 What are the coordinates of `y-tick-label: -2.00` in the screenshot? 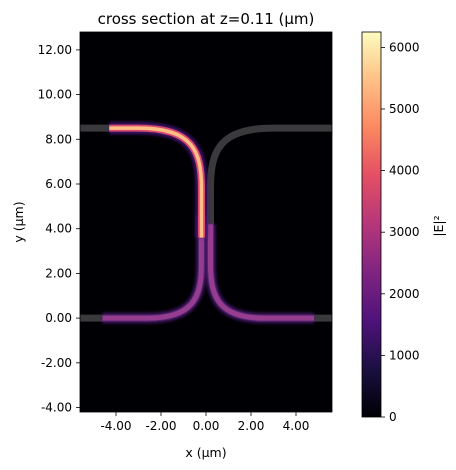 It's located at (56, 363).